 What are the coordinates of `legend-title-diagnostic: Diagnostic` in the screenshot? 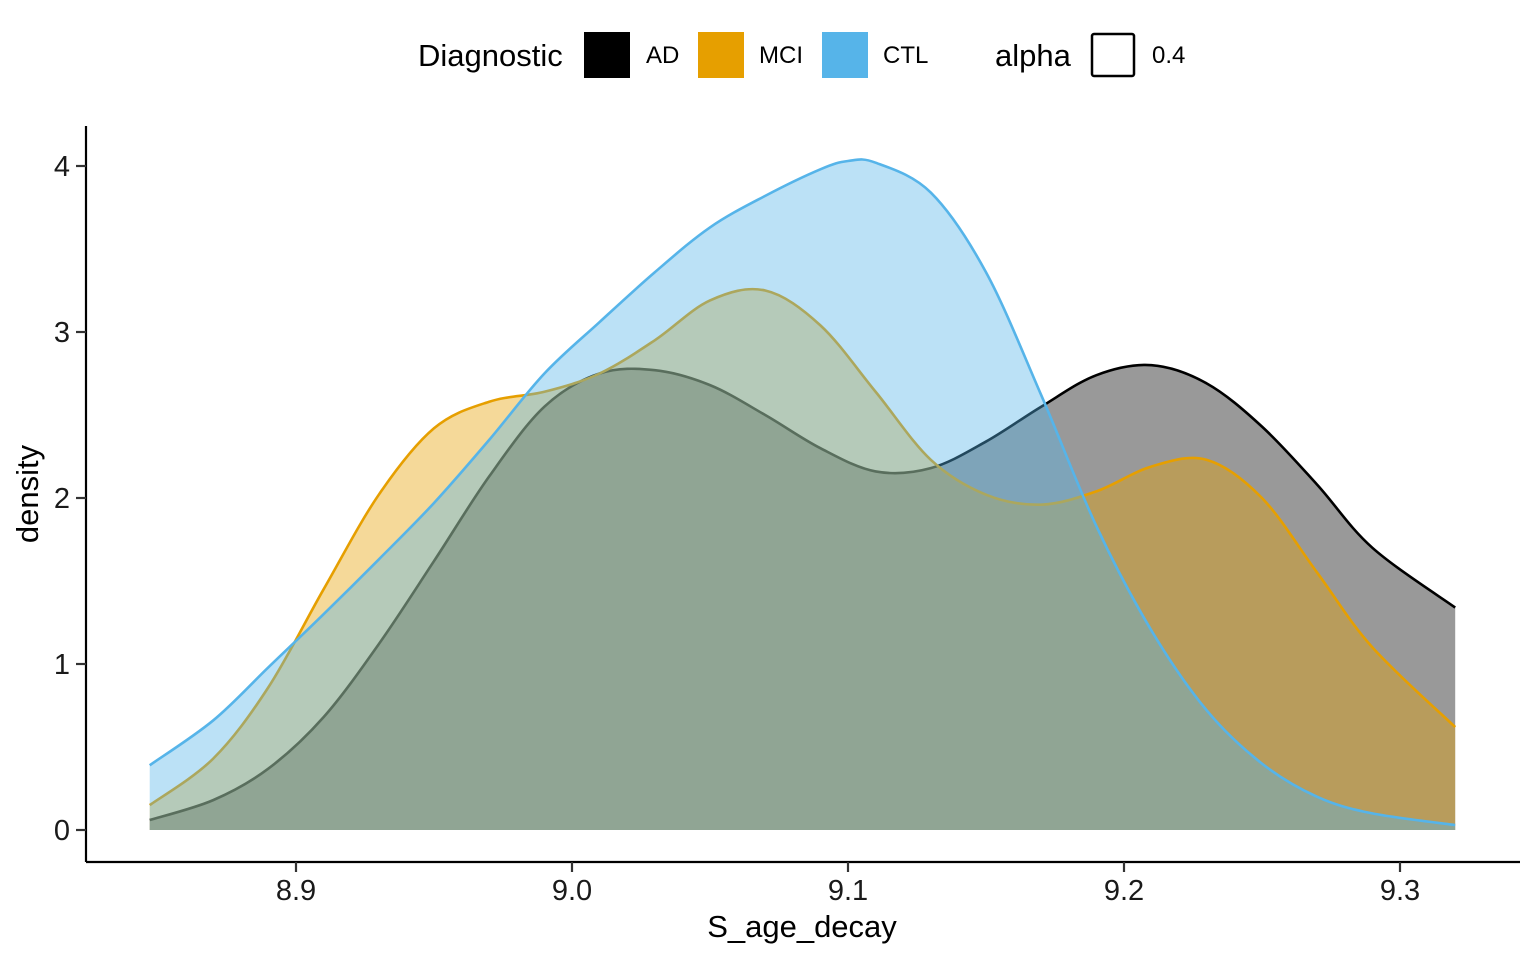 It's located at (490, 55).